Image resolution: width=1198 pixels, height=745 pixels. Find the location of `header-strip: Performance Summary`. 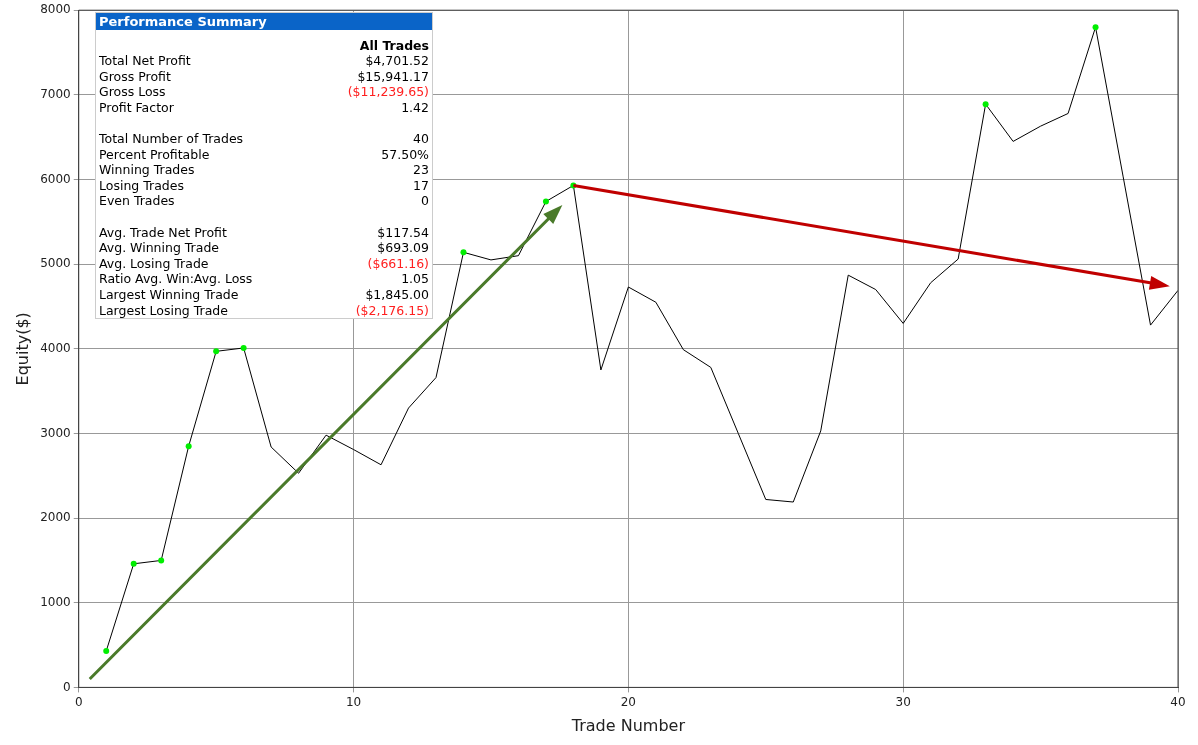

header-strip: Performance Summary is located at coordinates (264, 21).